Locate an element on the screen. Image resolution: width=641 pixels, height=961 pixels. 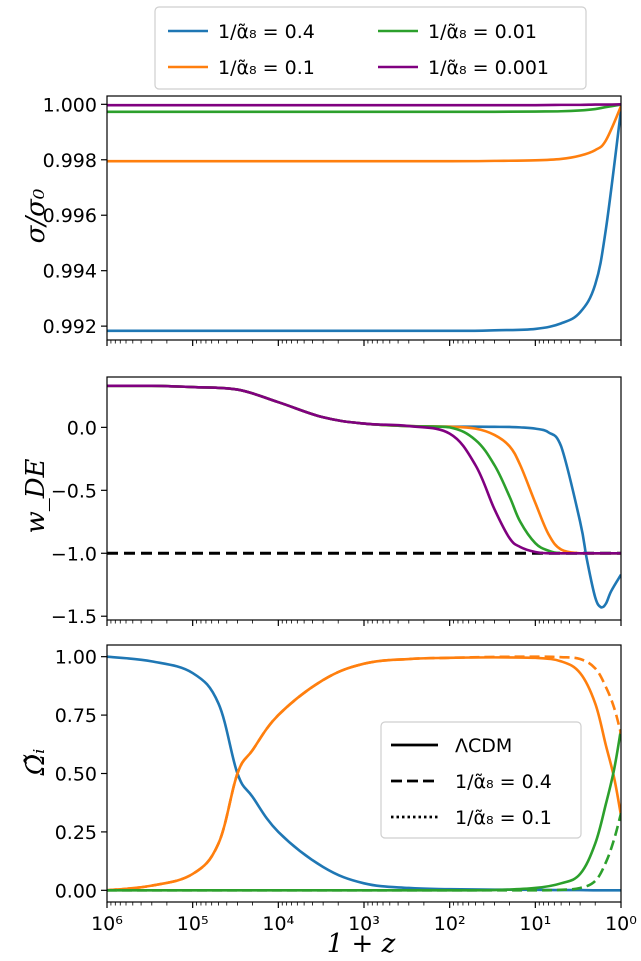
x-tick-label: 10³ is located at coordinates (364, 924).